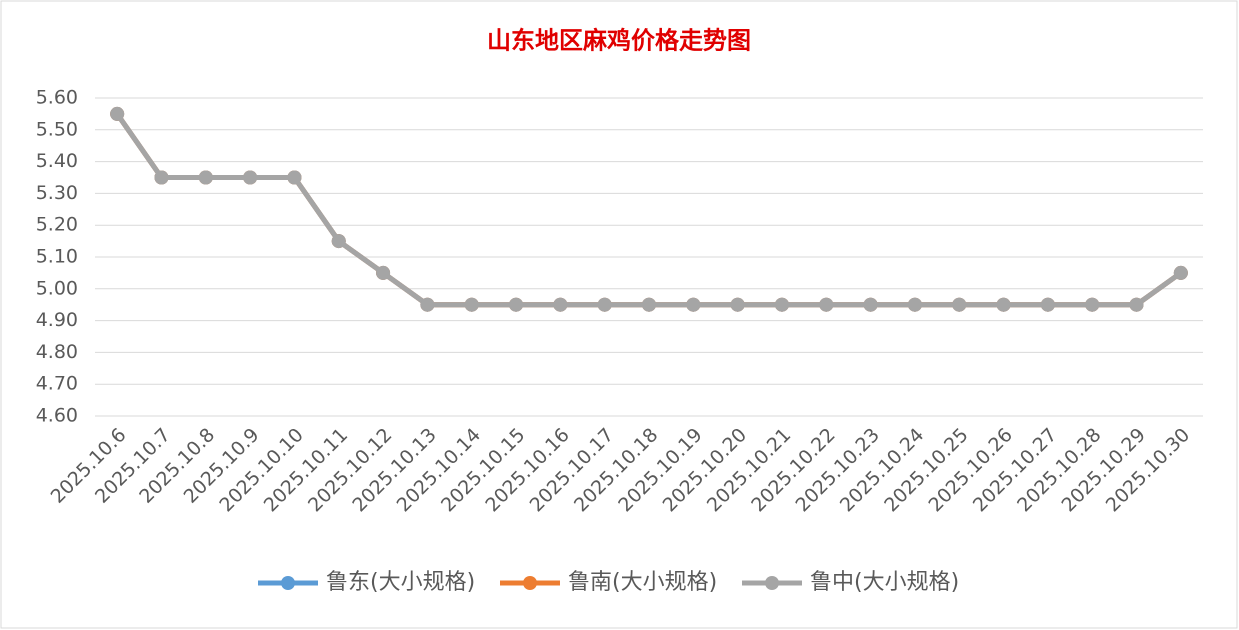 Image resolution: width=1239 pixels, height=630 pixels. Describe the element at coordinates (57, 320) in the screenshot. I see `y-tick-label: 4.90` at that location.